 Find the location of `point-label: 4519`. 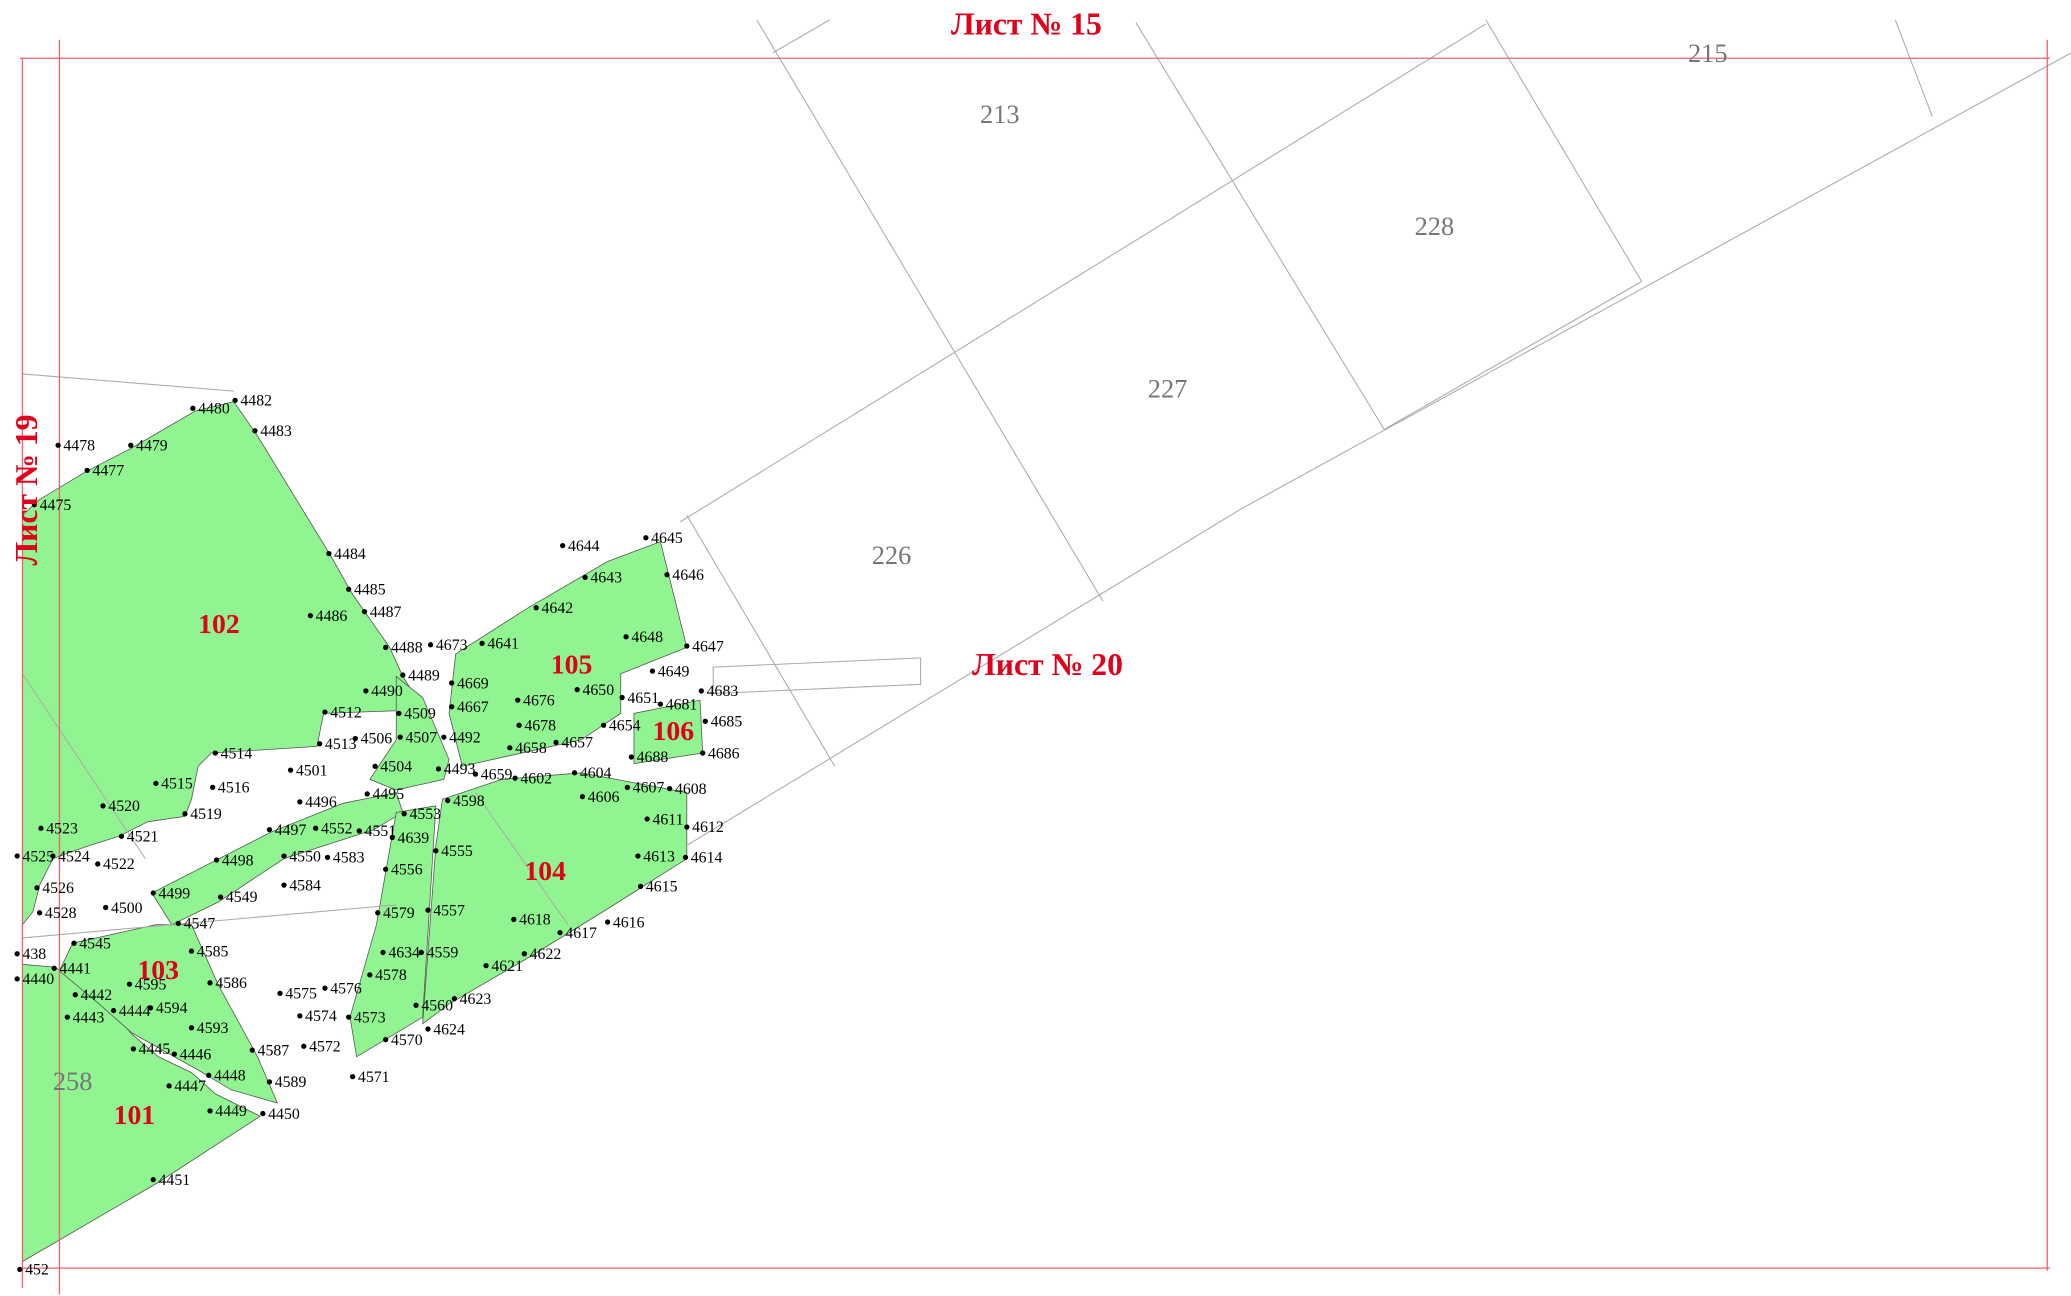

point-label: 4519 is located at coordinates (206, 814).